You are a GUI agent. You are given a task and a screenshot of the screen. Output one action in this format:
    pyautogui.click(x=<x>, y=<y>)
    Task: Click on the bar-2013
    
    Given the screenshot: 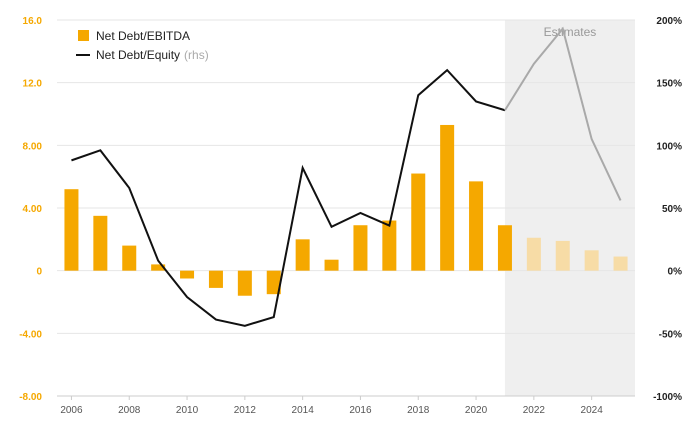 What is the action you would take?
    pyautogui.click(x=273, y=282)
    